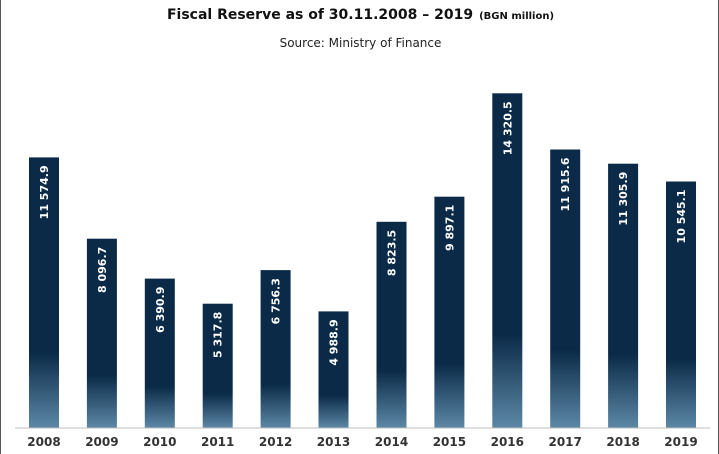 The height and width of the screenshot is (454, 719). I want to click on bar-2017, so click(565, 288).